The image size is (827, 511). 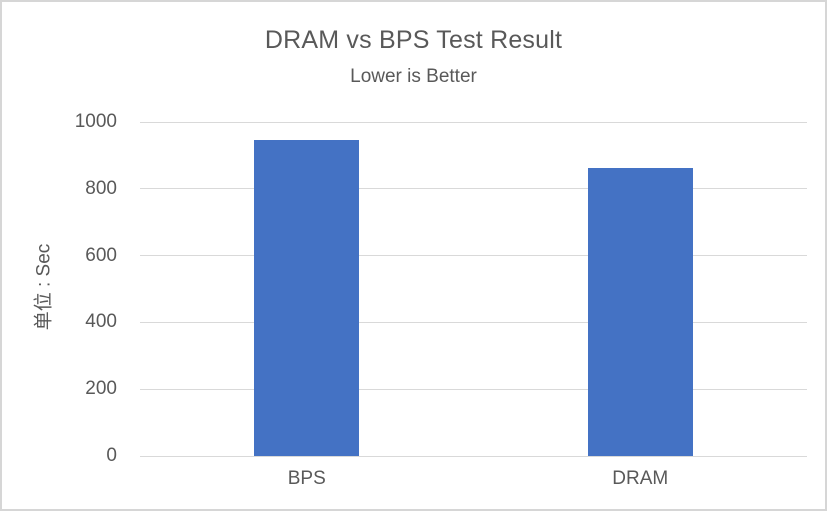 What do you see at coordinates (101, 389) in the screenshot?
I see `y-tick-label-200: 200` at bounding box center [101, 389].